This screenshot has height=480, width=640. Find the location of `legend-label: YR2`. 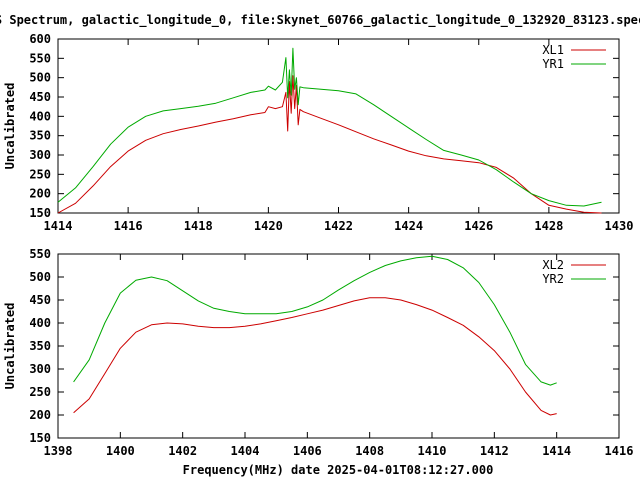

legend-label: YR2 is located at coordinates (553, 279).